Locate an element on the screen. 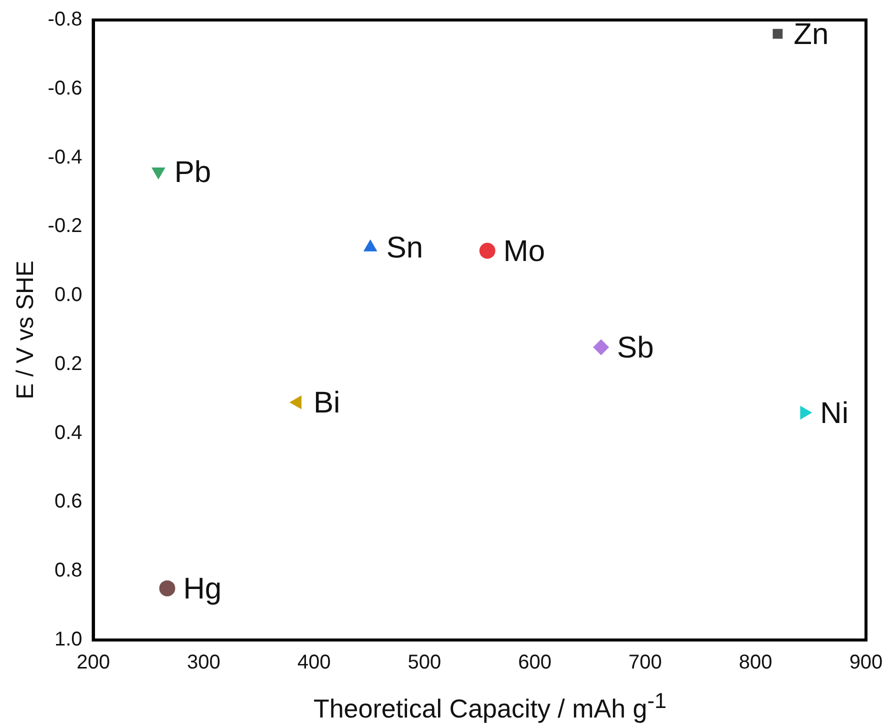 This screenshot has height=727, width=892. y-tick-label: 1.0 is located at coordinates (68, 639).